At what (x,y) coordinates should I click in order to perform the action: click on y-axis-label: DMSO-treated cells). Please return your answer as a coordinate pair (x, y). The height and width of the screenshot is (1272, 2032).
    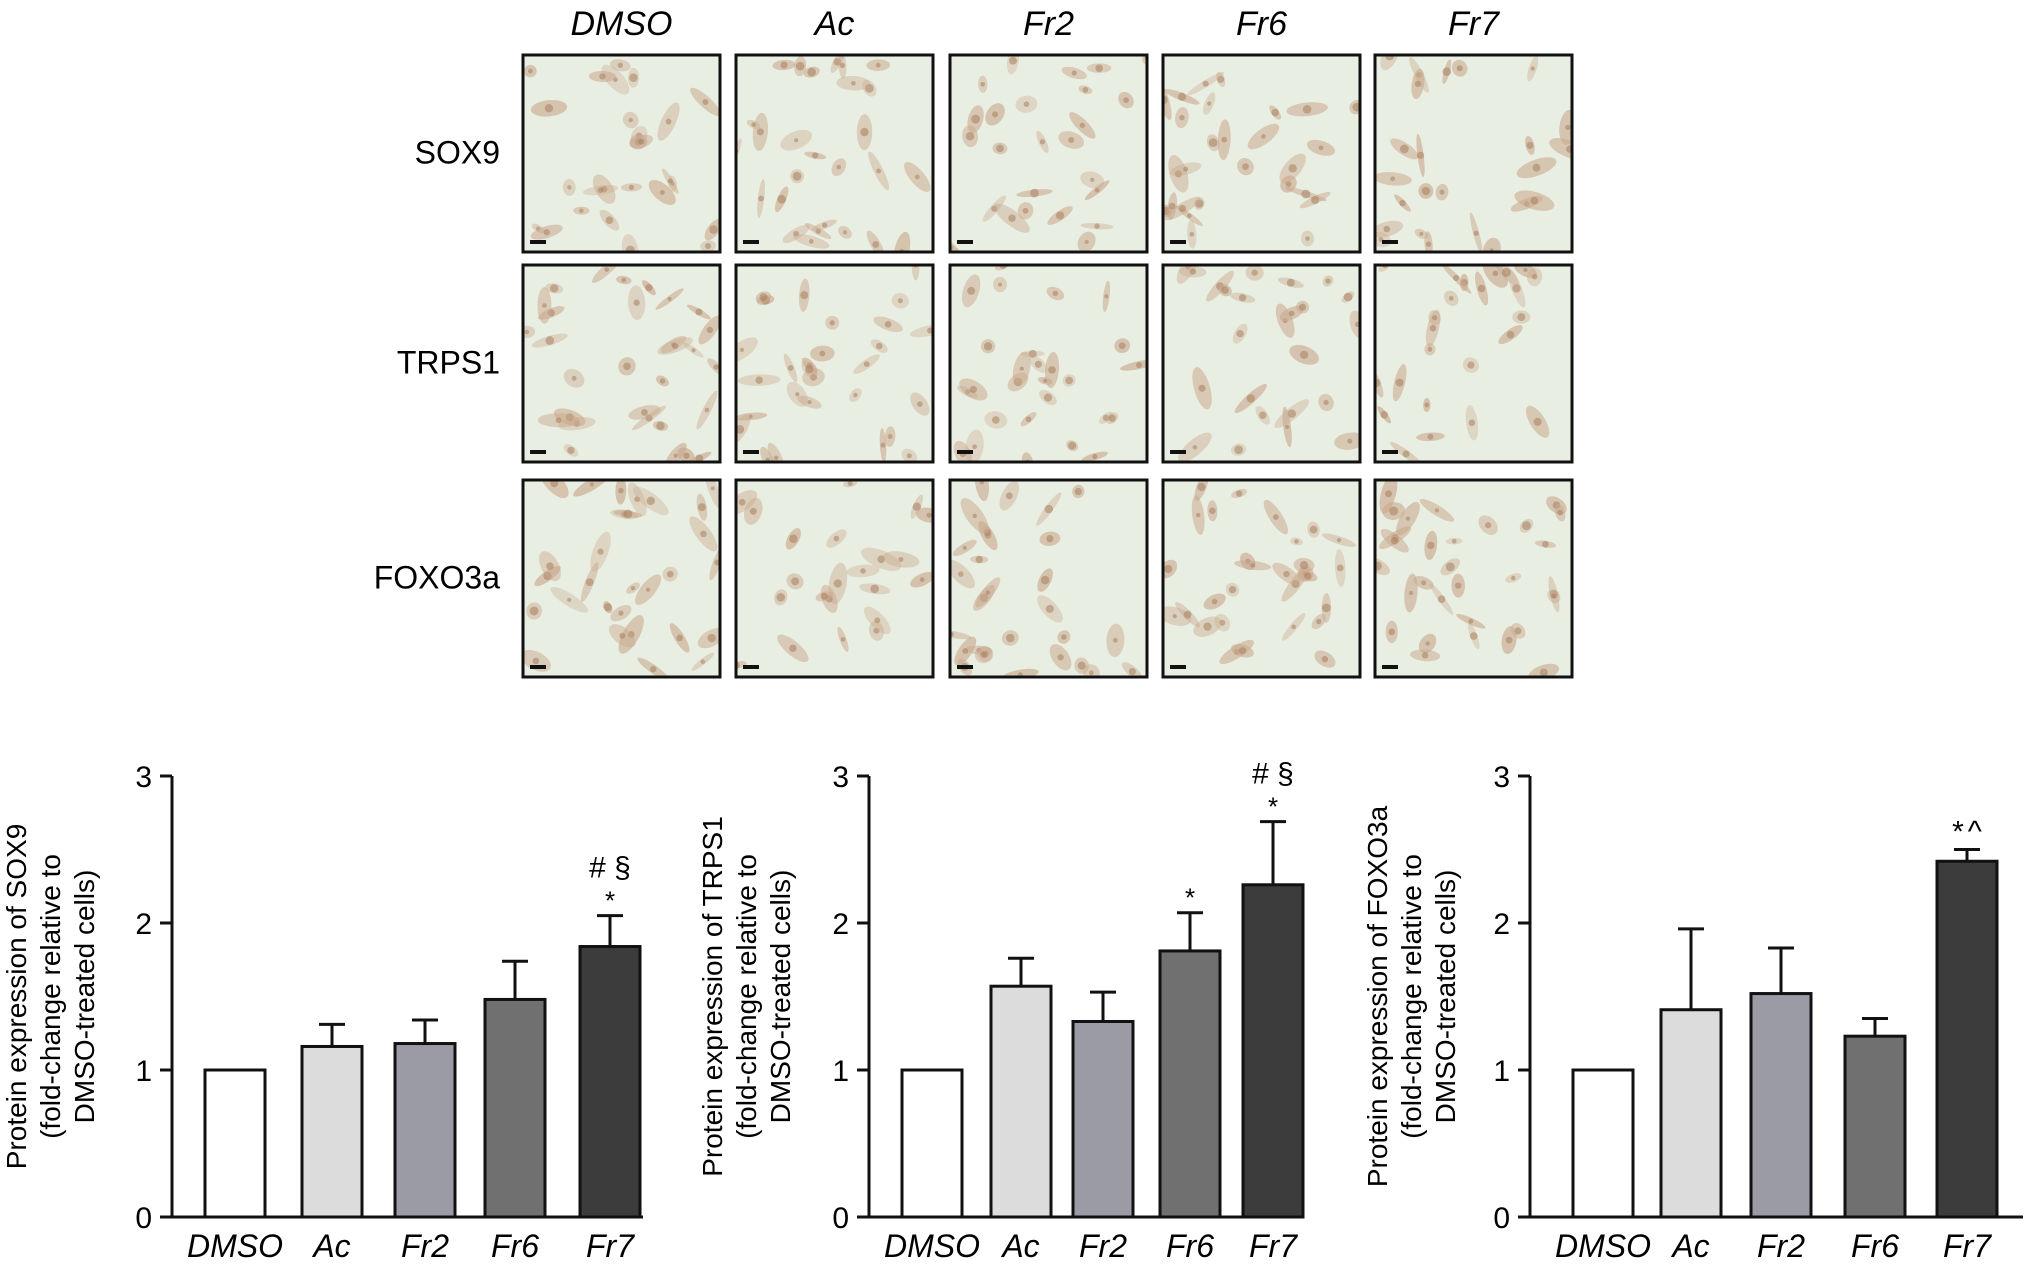
    Looking at the image, I should click on (84, 997).